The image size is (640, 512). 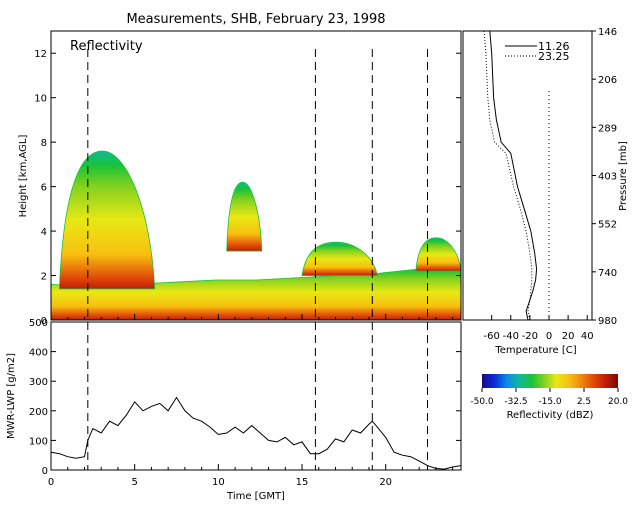 I want to click on temperature-legend: 11.26 23.25, so click(x=537, y=51).